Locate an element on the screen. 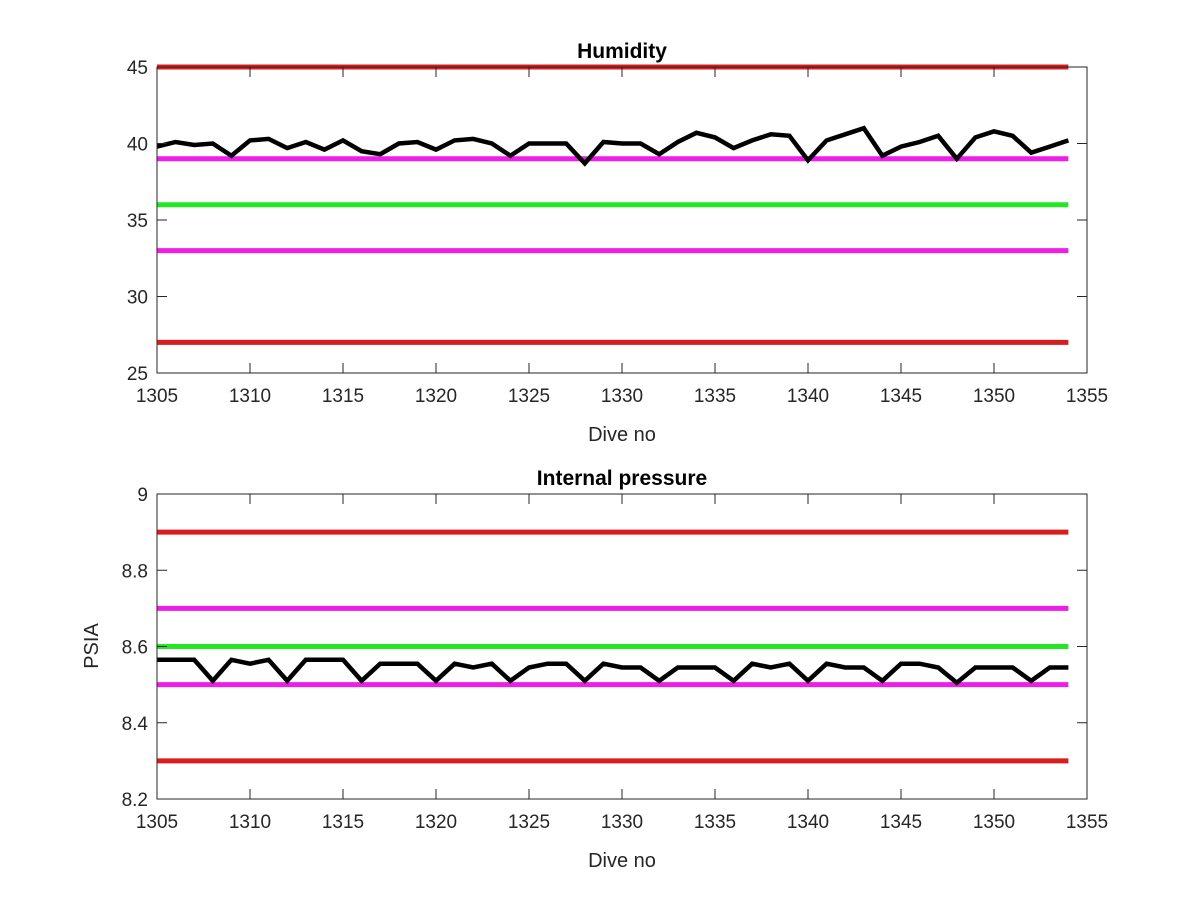  humidity-x-tick-label: 1345 is located at coordinates (901, 396).